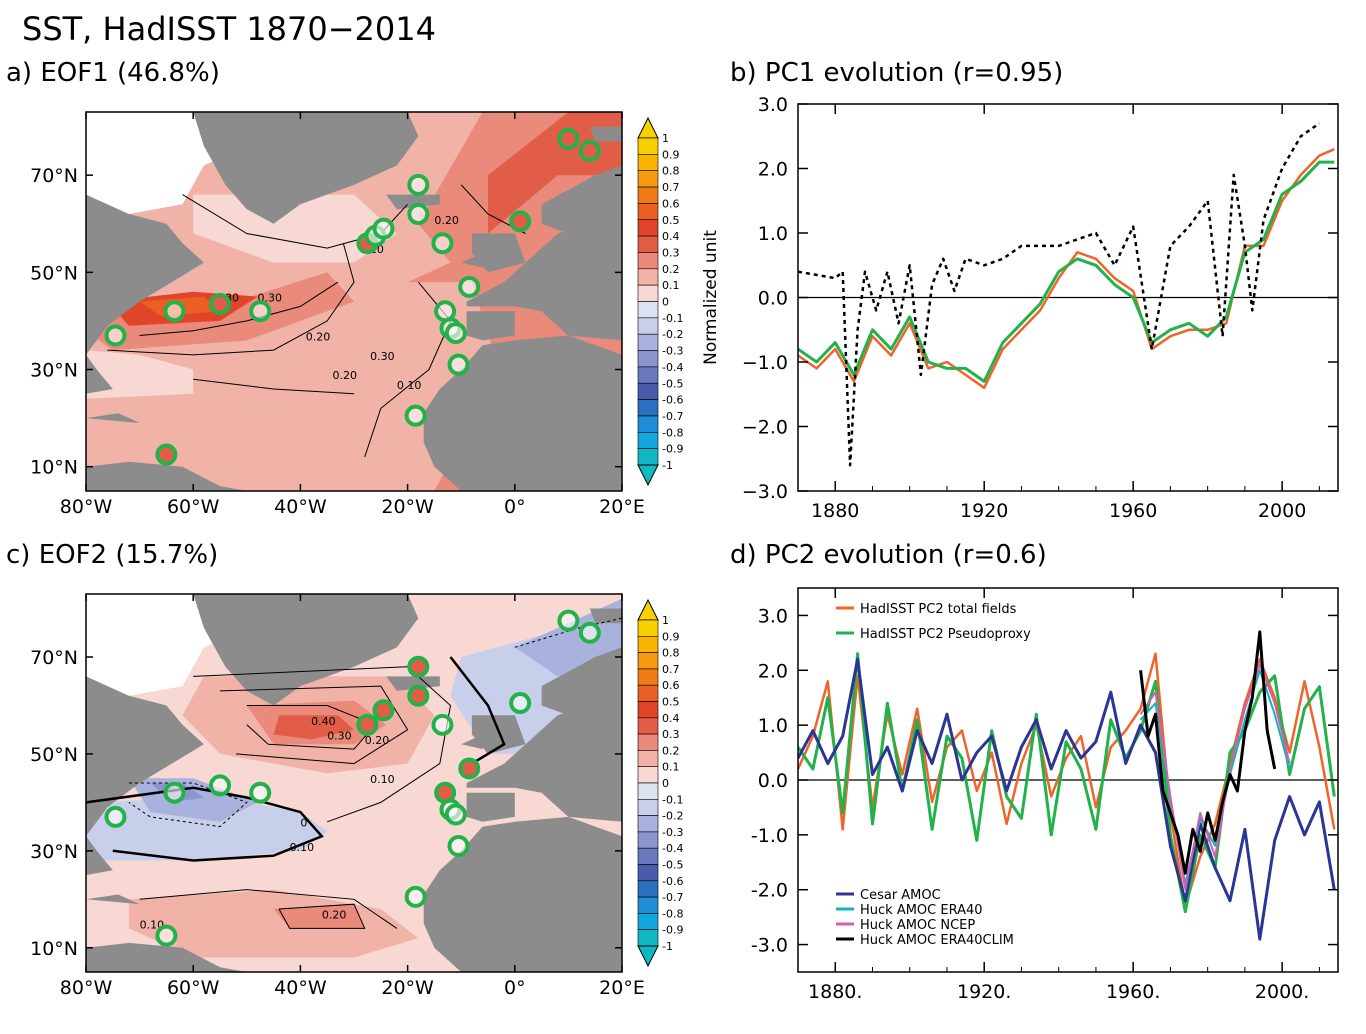 The image size is (1366, 1034). I want to click on y-tick-label: 70°N, so click(54, 658).